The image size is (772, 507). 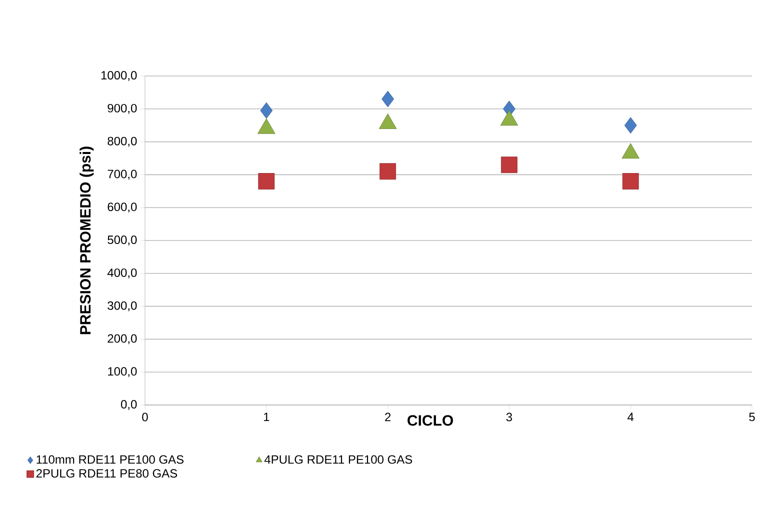 What do you see at coordinates (122, 273) in the screenshot?
I see `y-tick-label: 400,0` at bounding box center [122, 273].